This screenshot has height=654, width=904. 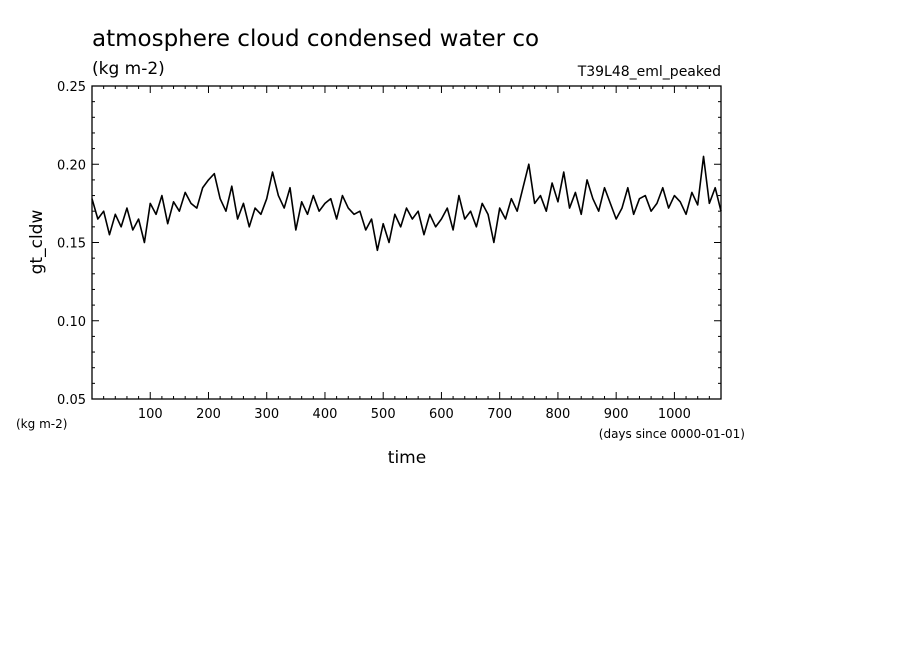 I want to click on chart-units-label: (kg m-2), so click(x=128, y=69).